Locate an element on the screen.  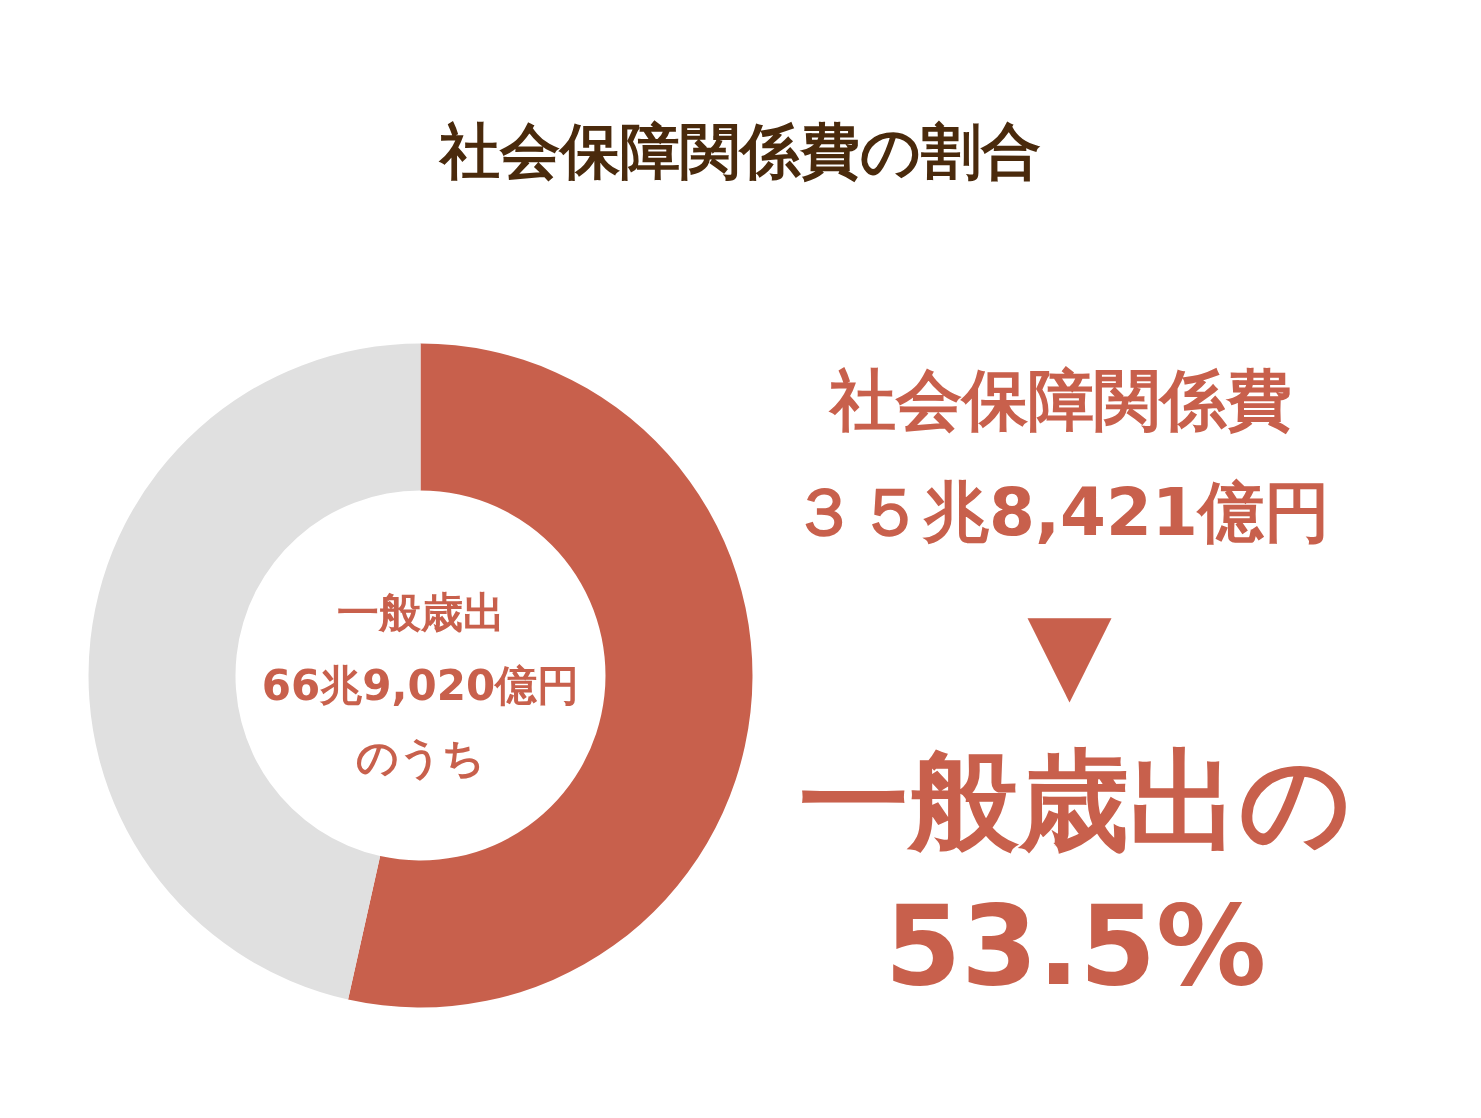
text: ３５兆8,421億円 is located at coordinates (1060, 512).